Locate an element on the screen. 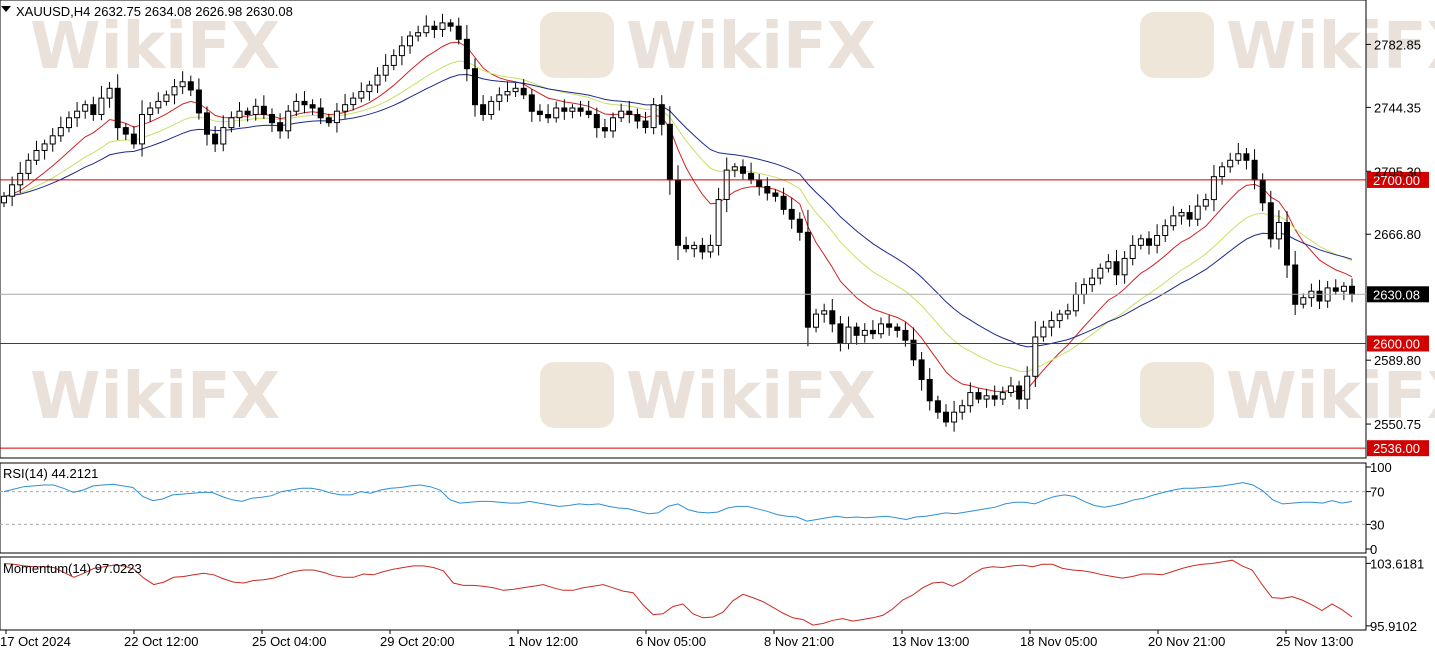 The height and width of the screenshot is (649, 1435). dropdown-triangle-icon is located at coordinates (6, 9).